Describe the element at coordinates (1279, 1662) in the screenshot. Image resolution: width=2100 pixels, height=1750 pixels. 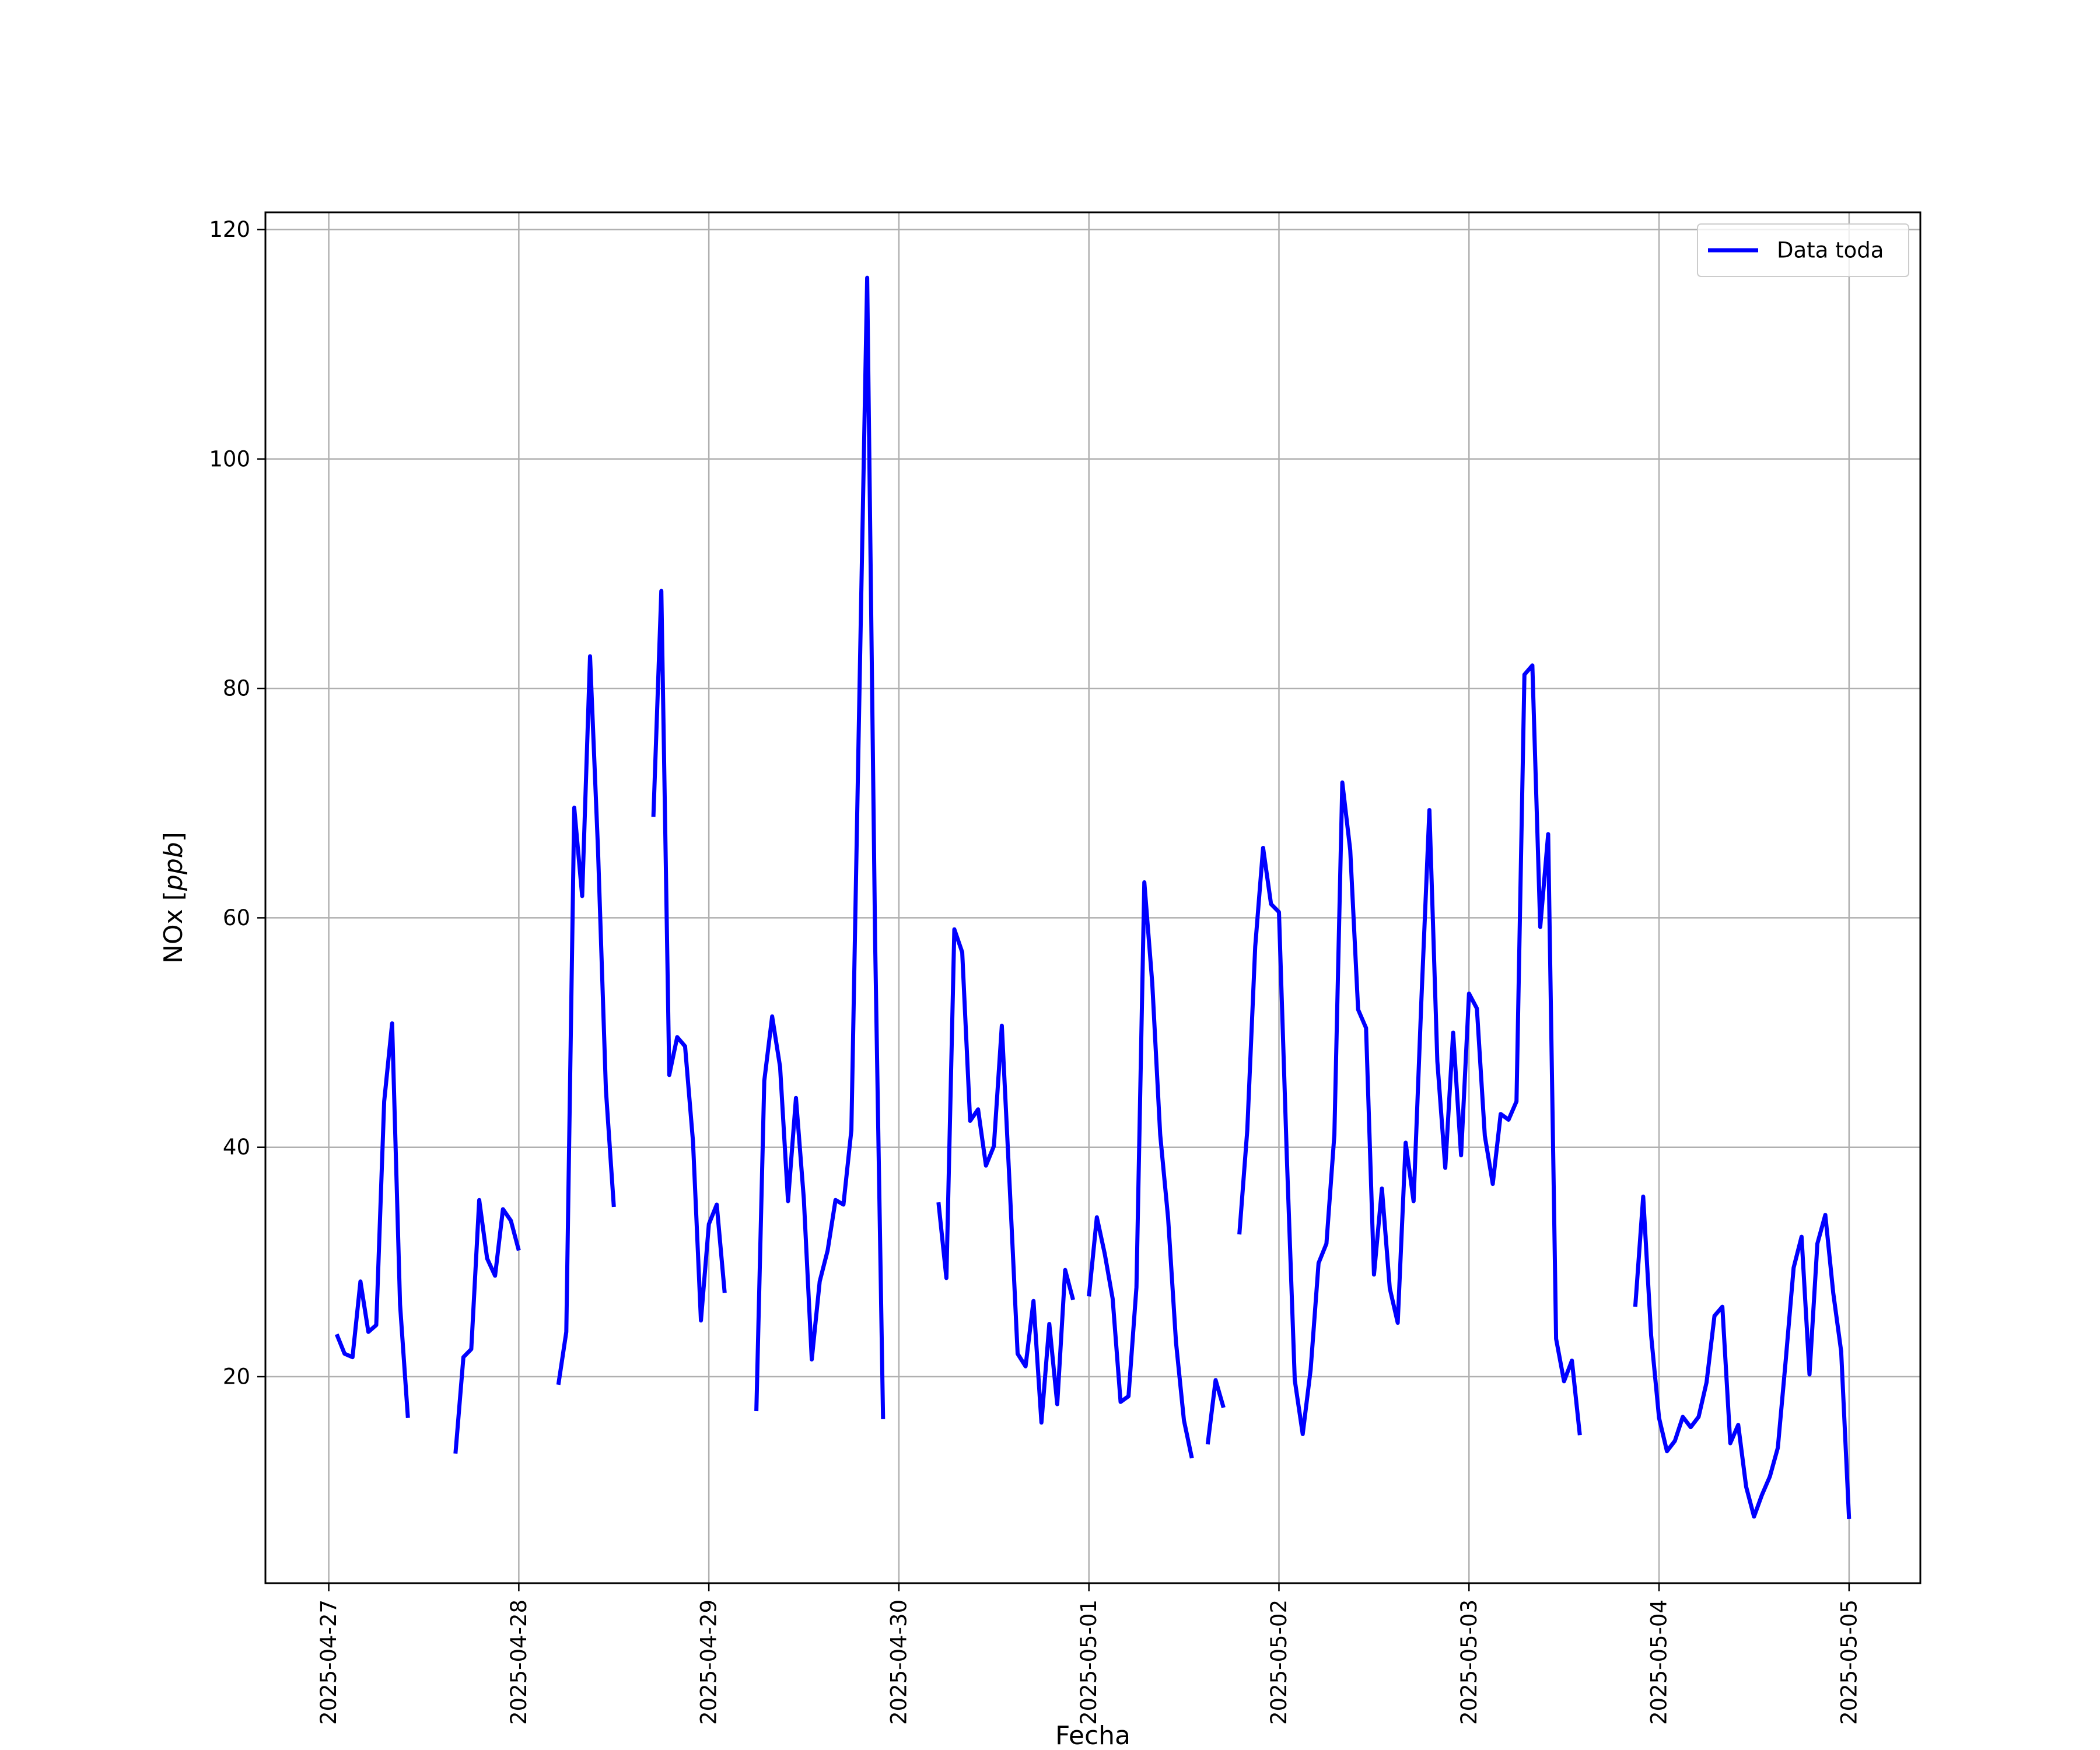
I see `x-tick-label: 2025-05-02` at that location.